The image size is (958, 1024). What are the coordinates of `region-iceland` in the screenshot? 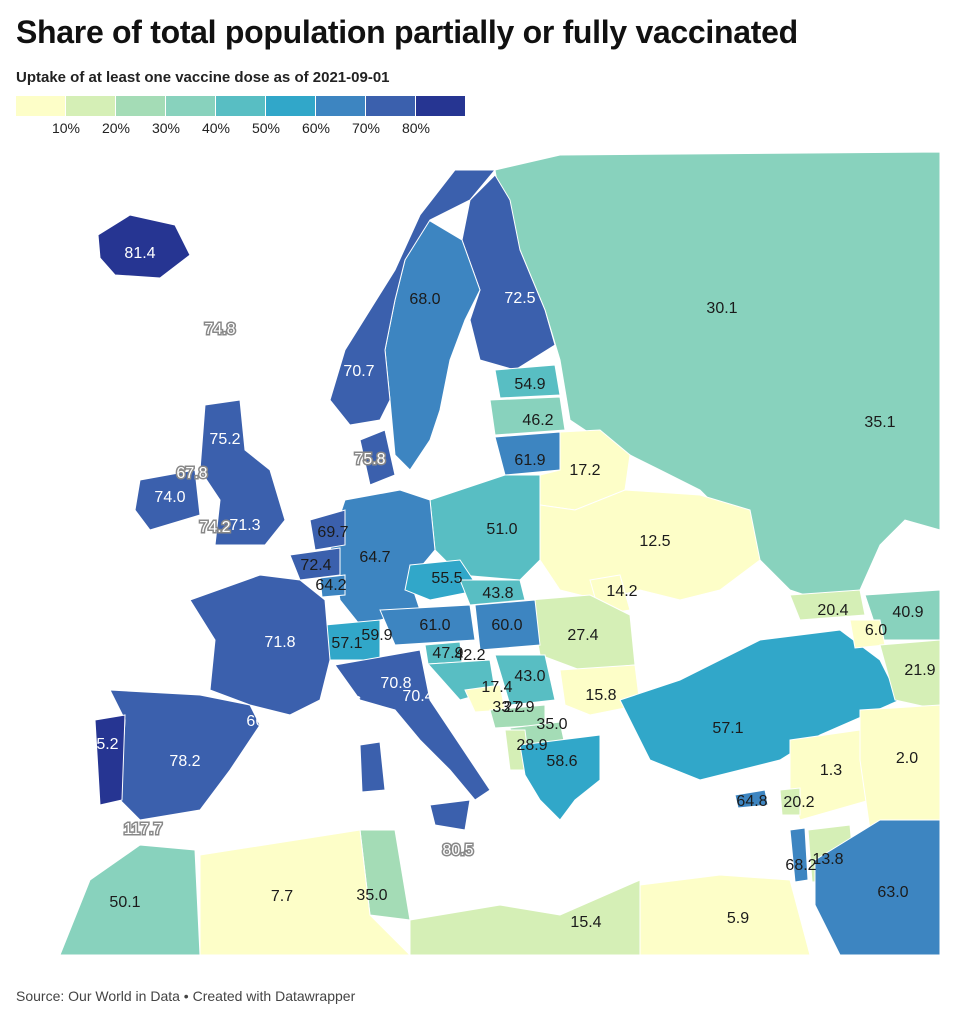 It's located at (144, 246).